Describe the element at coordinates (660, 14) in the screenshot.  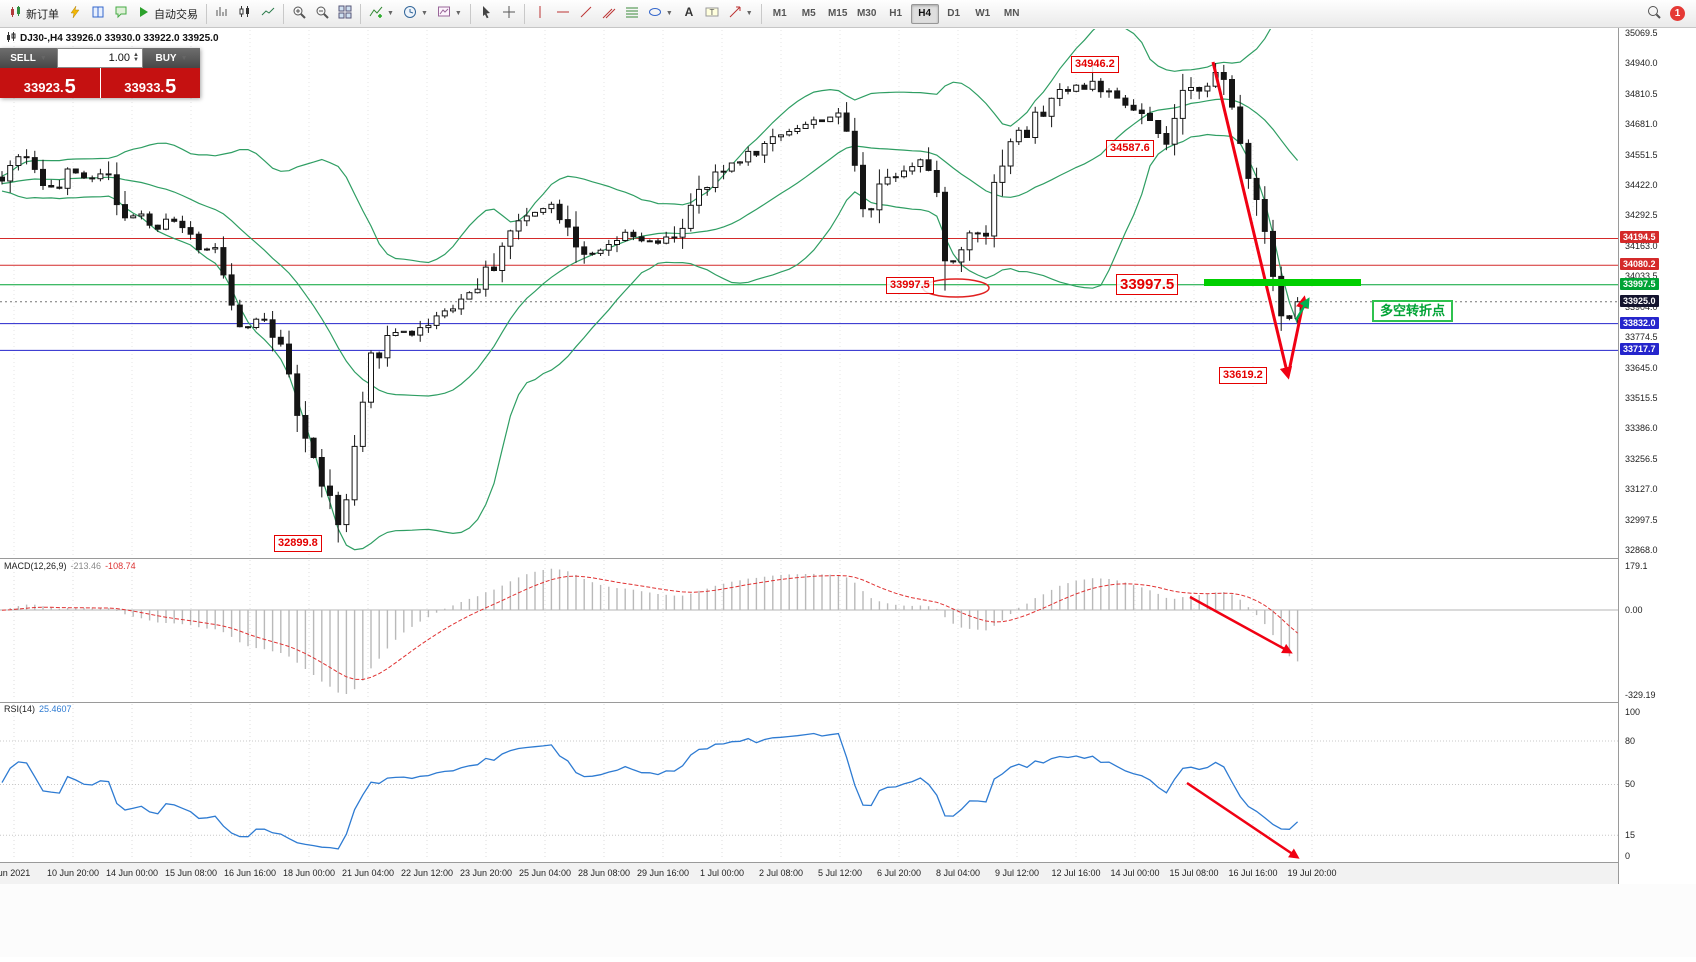
I see `shapes-button: ▼` at that location.